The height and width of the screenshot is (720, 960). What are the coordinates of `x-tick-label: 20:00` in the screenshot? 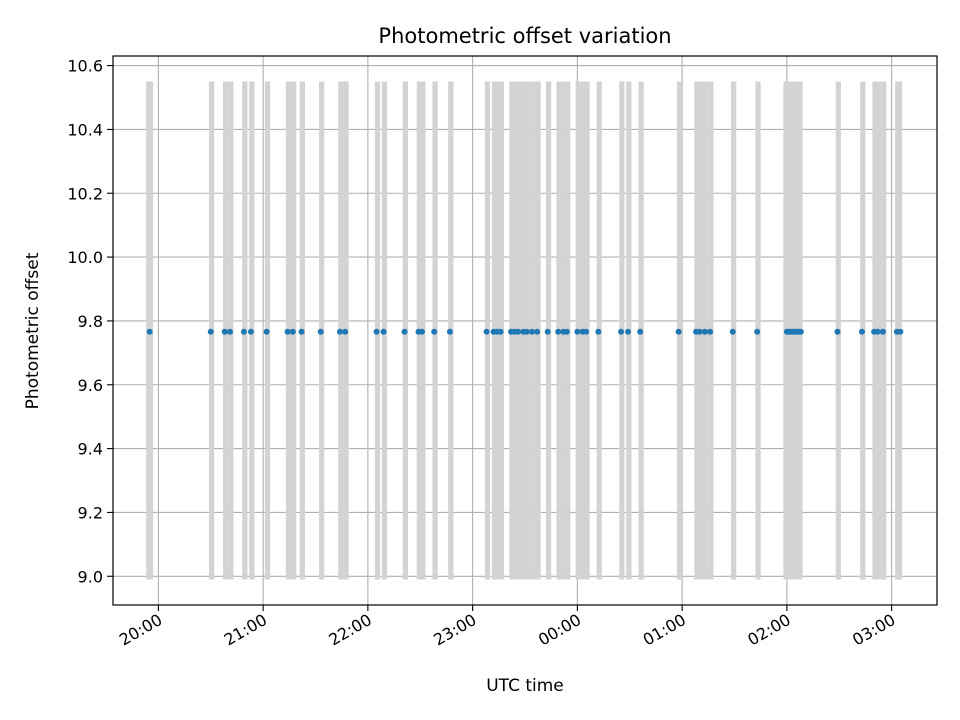 It's located at (140, 630).